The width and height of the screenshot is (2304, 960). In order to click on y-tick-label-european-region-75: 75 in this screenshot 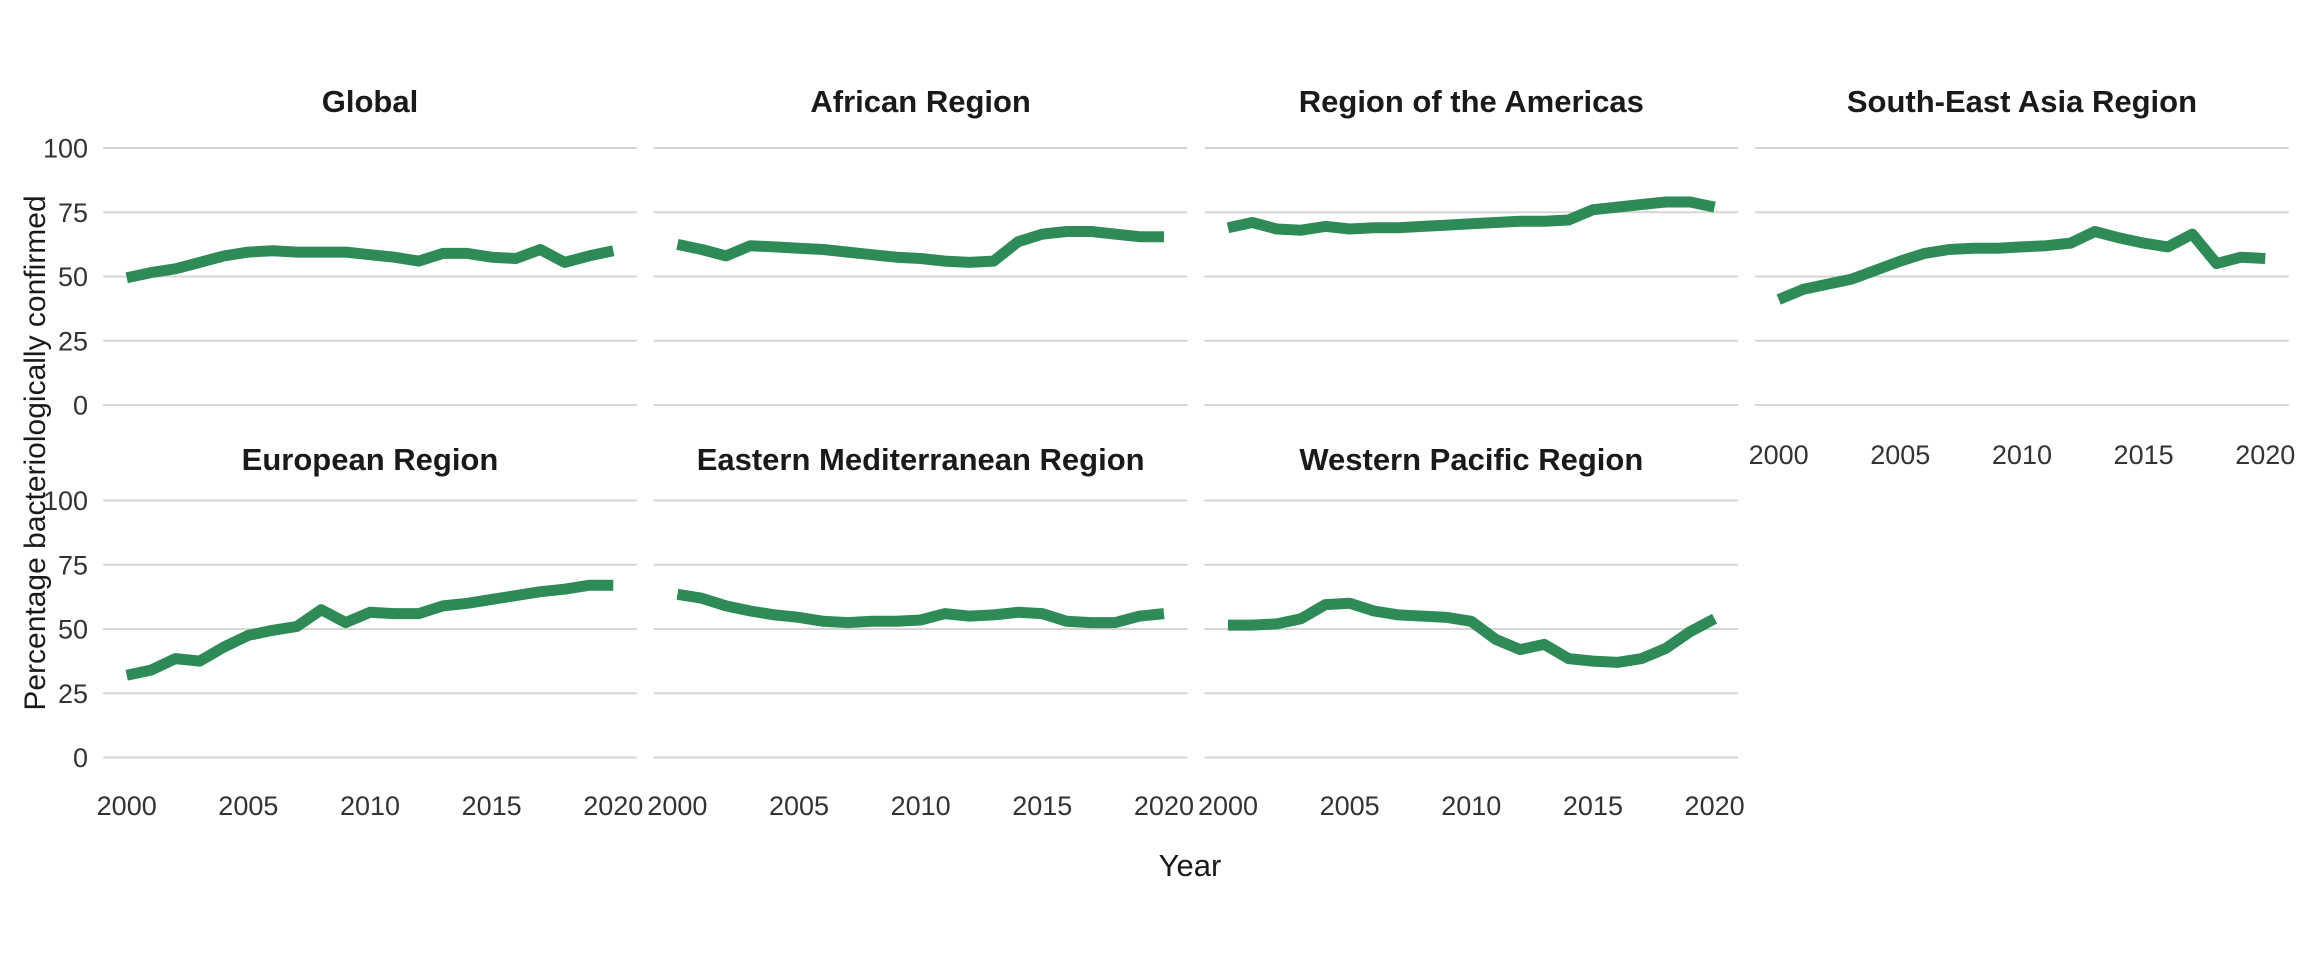, I will do `click(73, 565)`.